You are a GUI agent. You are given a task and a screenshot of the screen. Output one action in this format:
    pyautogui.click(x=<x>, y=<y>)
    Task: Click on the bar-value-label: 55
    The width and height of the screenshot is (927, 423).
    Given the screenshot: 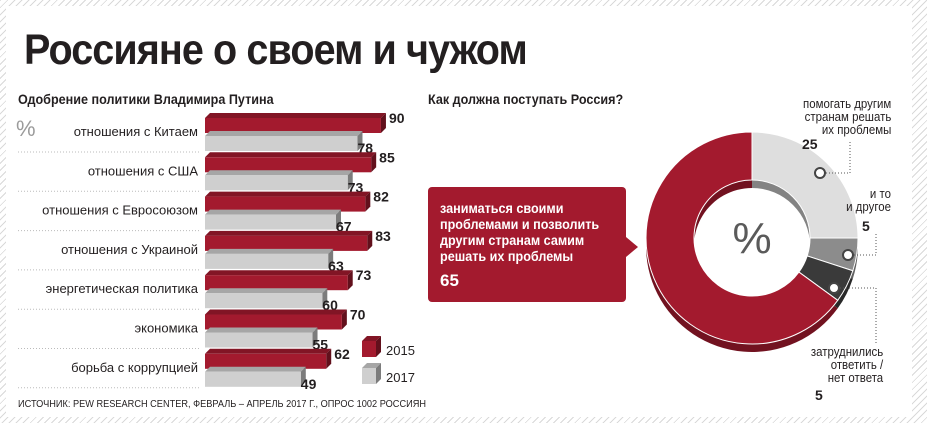 What is the action you would take?
    pyautogui.click(x=321, y=345)
    